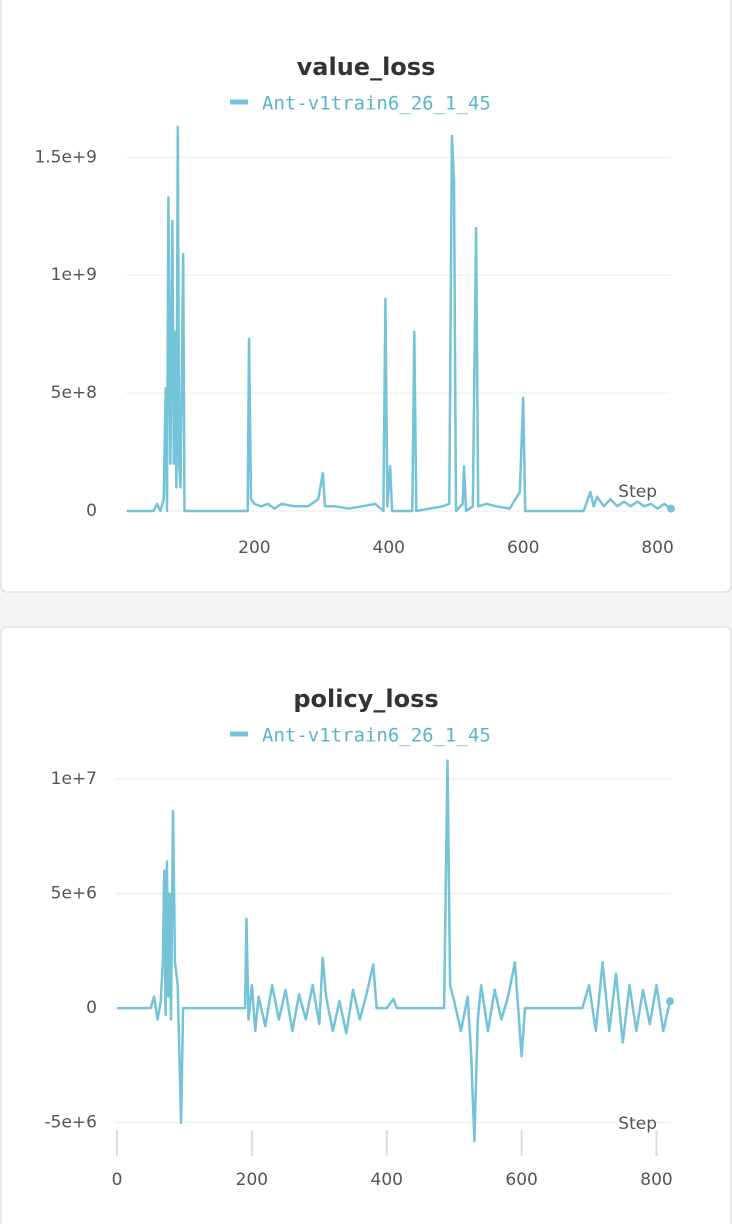  Describe the element at coordinates (74, 275) in the screenshot. I see `y-tick-label: 1e+9` at that location.